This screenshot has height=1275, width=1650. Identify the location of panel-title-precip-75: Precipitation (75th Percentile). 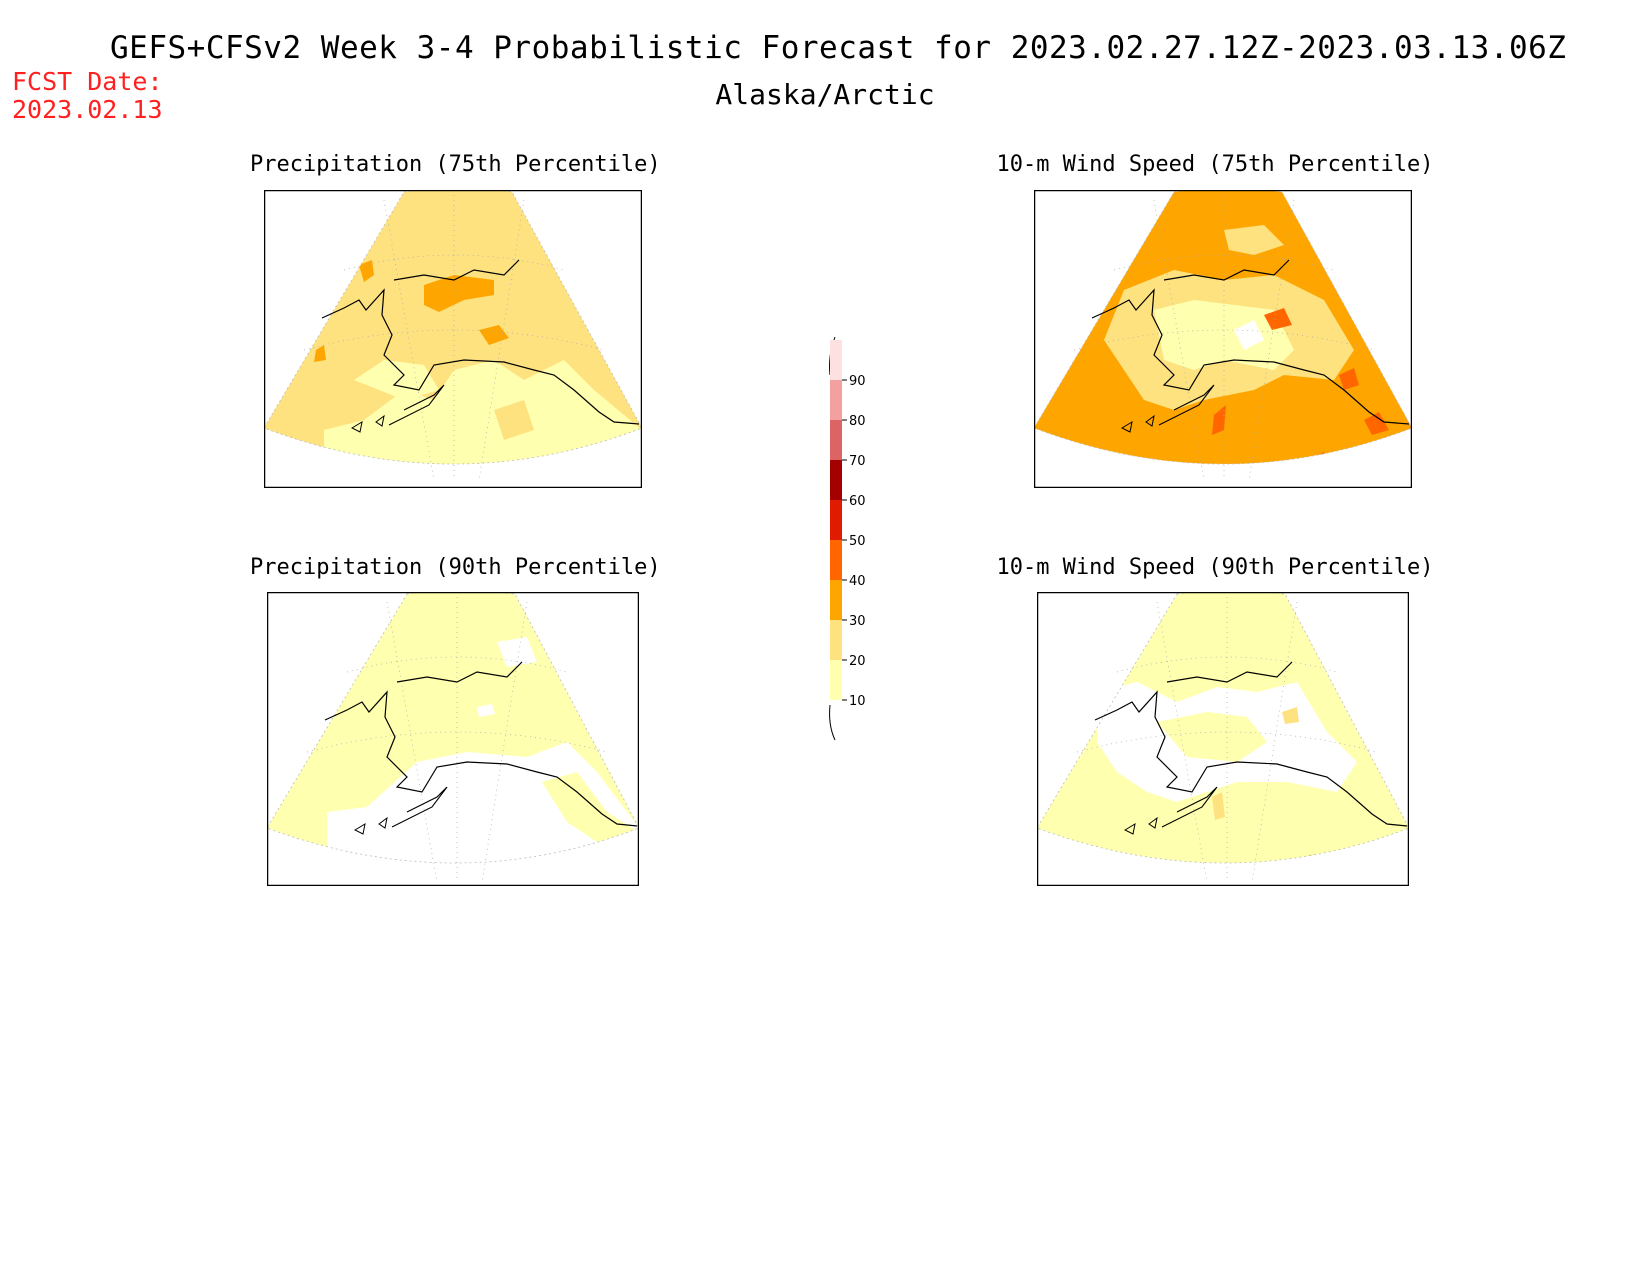
(455, 164).